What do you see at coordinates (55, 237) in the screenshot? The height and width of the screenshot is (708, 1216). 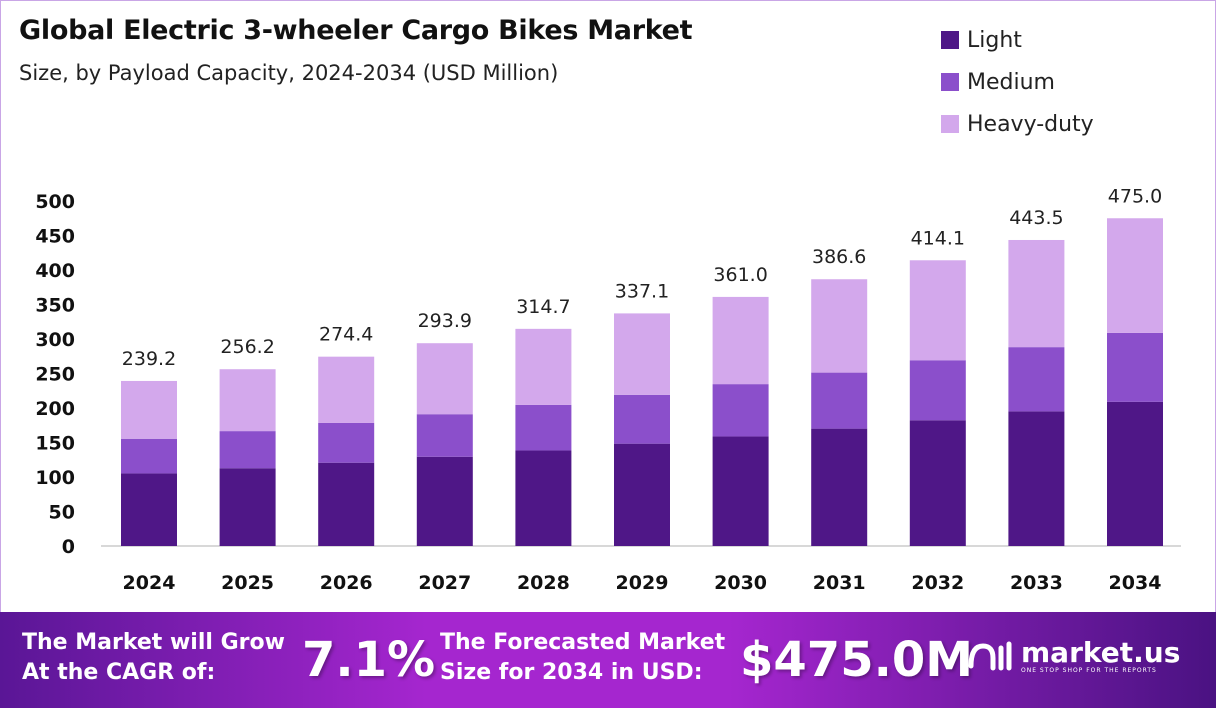 I see `y-tick-label: 450` at bounding box center [55, 237].